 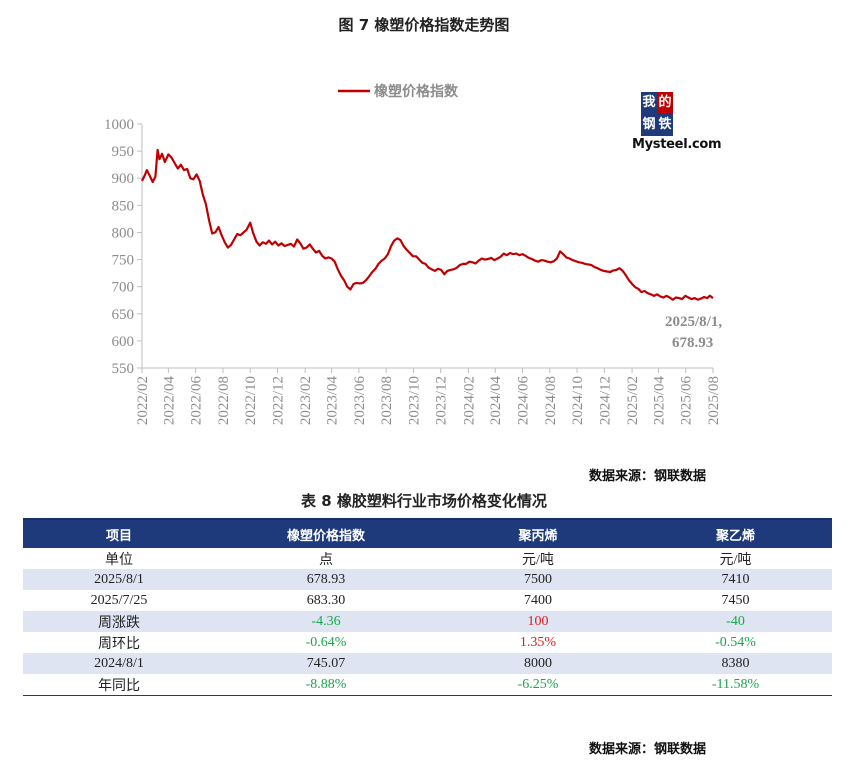 I want to click on table-row: 2024/8/1 745.07 8000 8380, so click(x=427, y=663).